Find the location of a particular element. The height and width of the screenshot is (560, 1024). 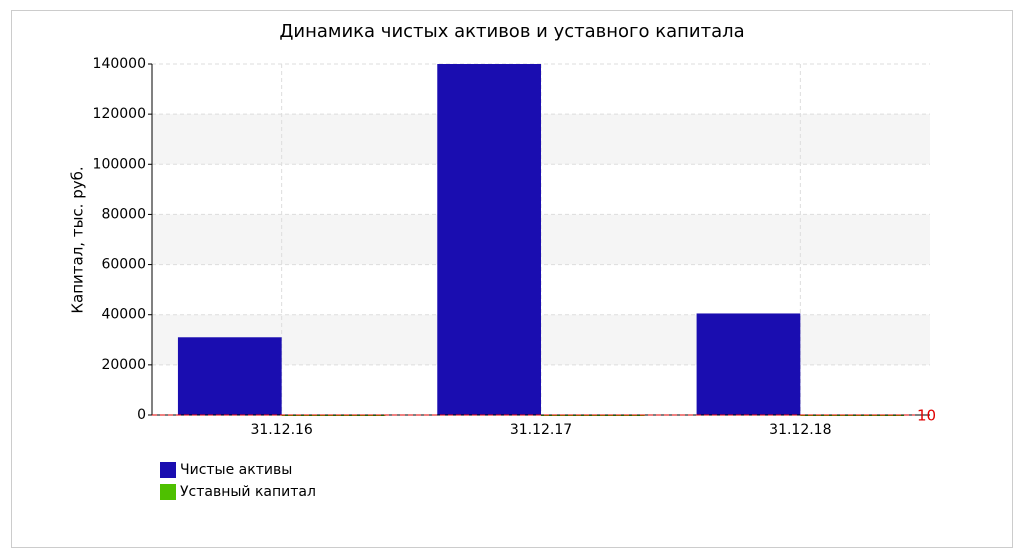

y-tick-label: 100000 is located at coordinates (119, 164).